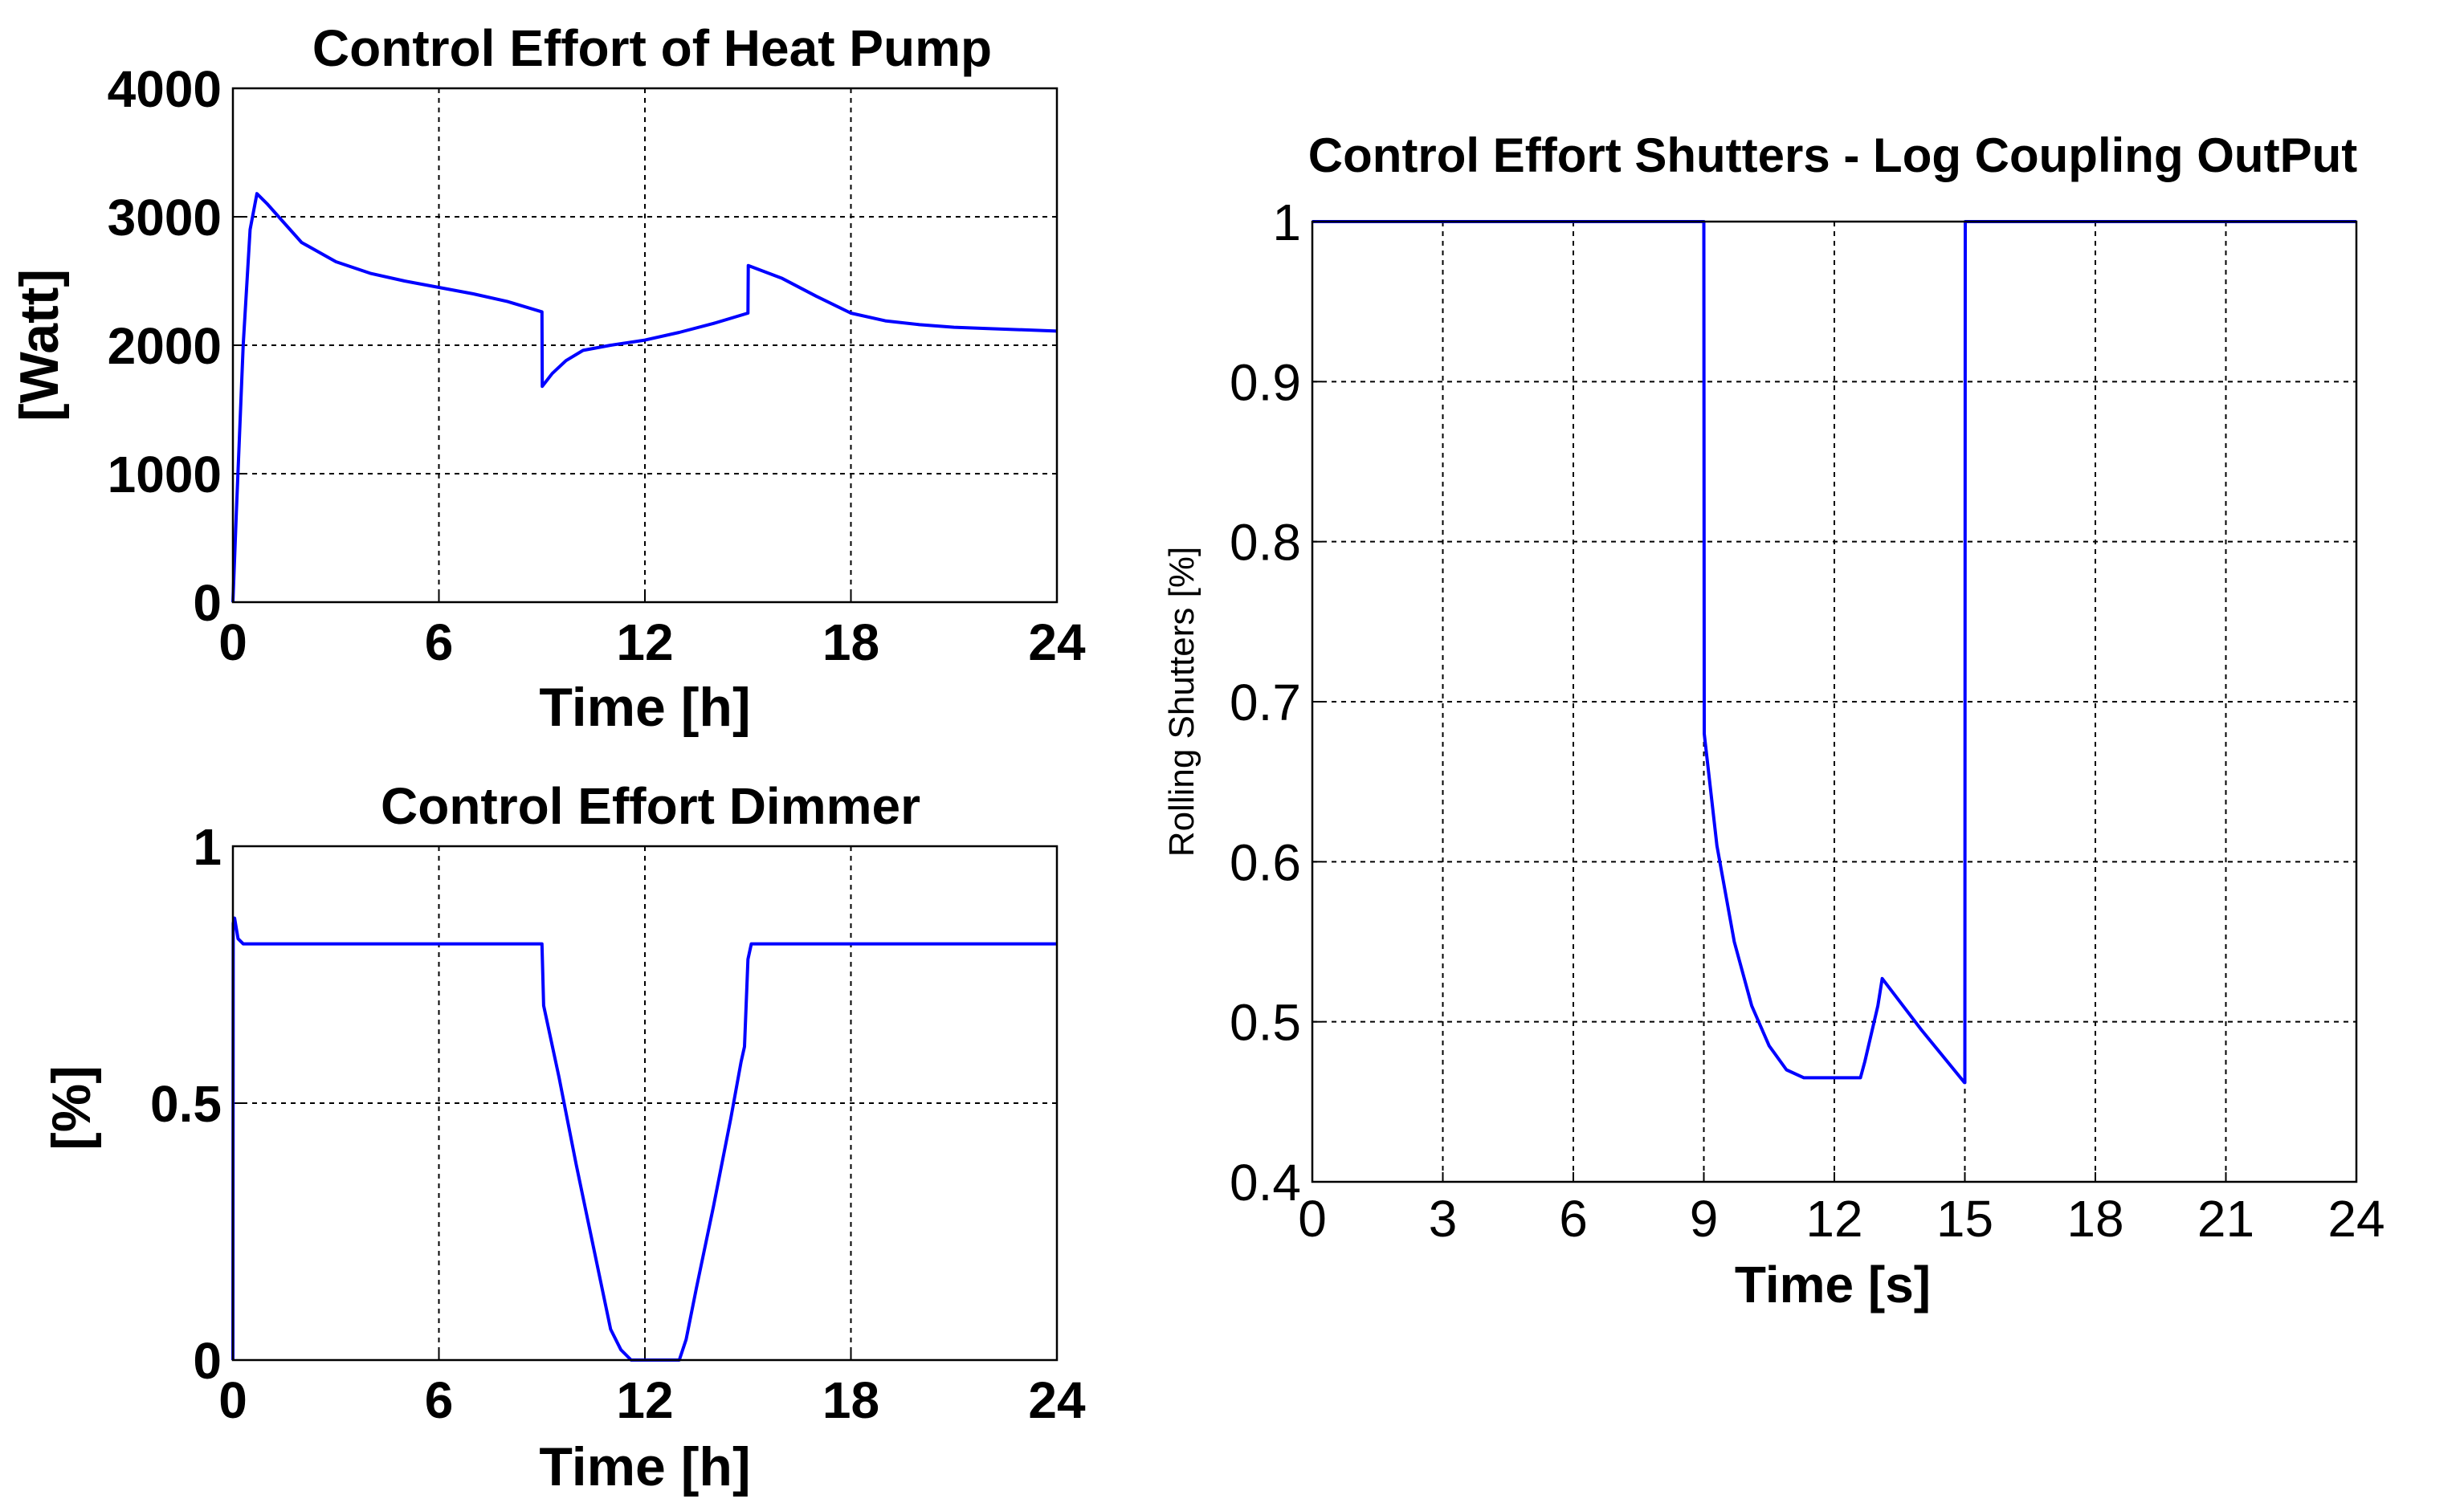 Image resolution: width=2464 pixels, height=1511 pixels. What do you see at coordinates (652, 48) in the screenshot?
I see `heat-pump-title: Control Effort of Heat Pump` at bounding box center [652, 48].